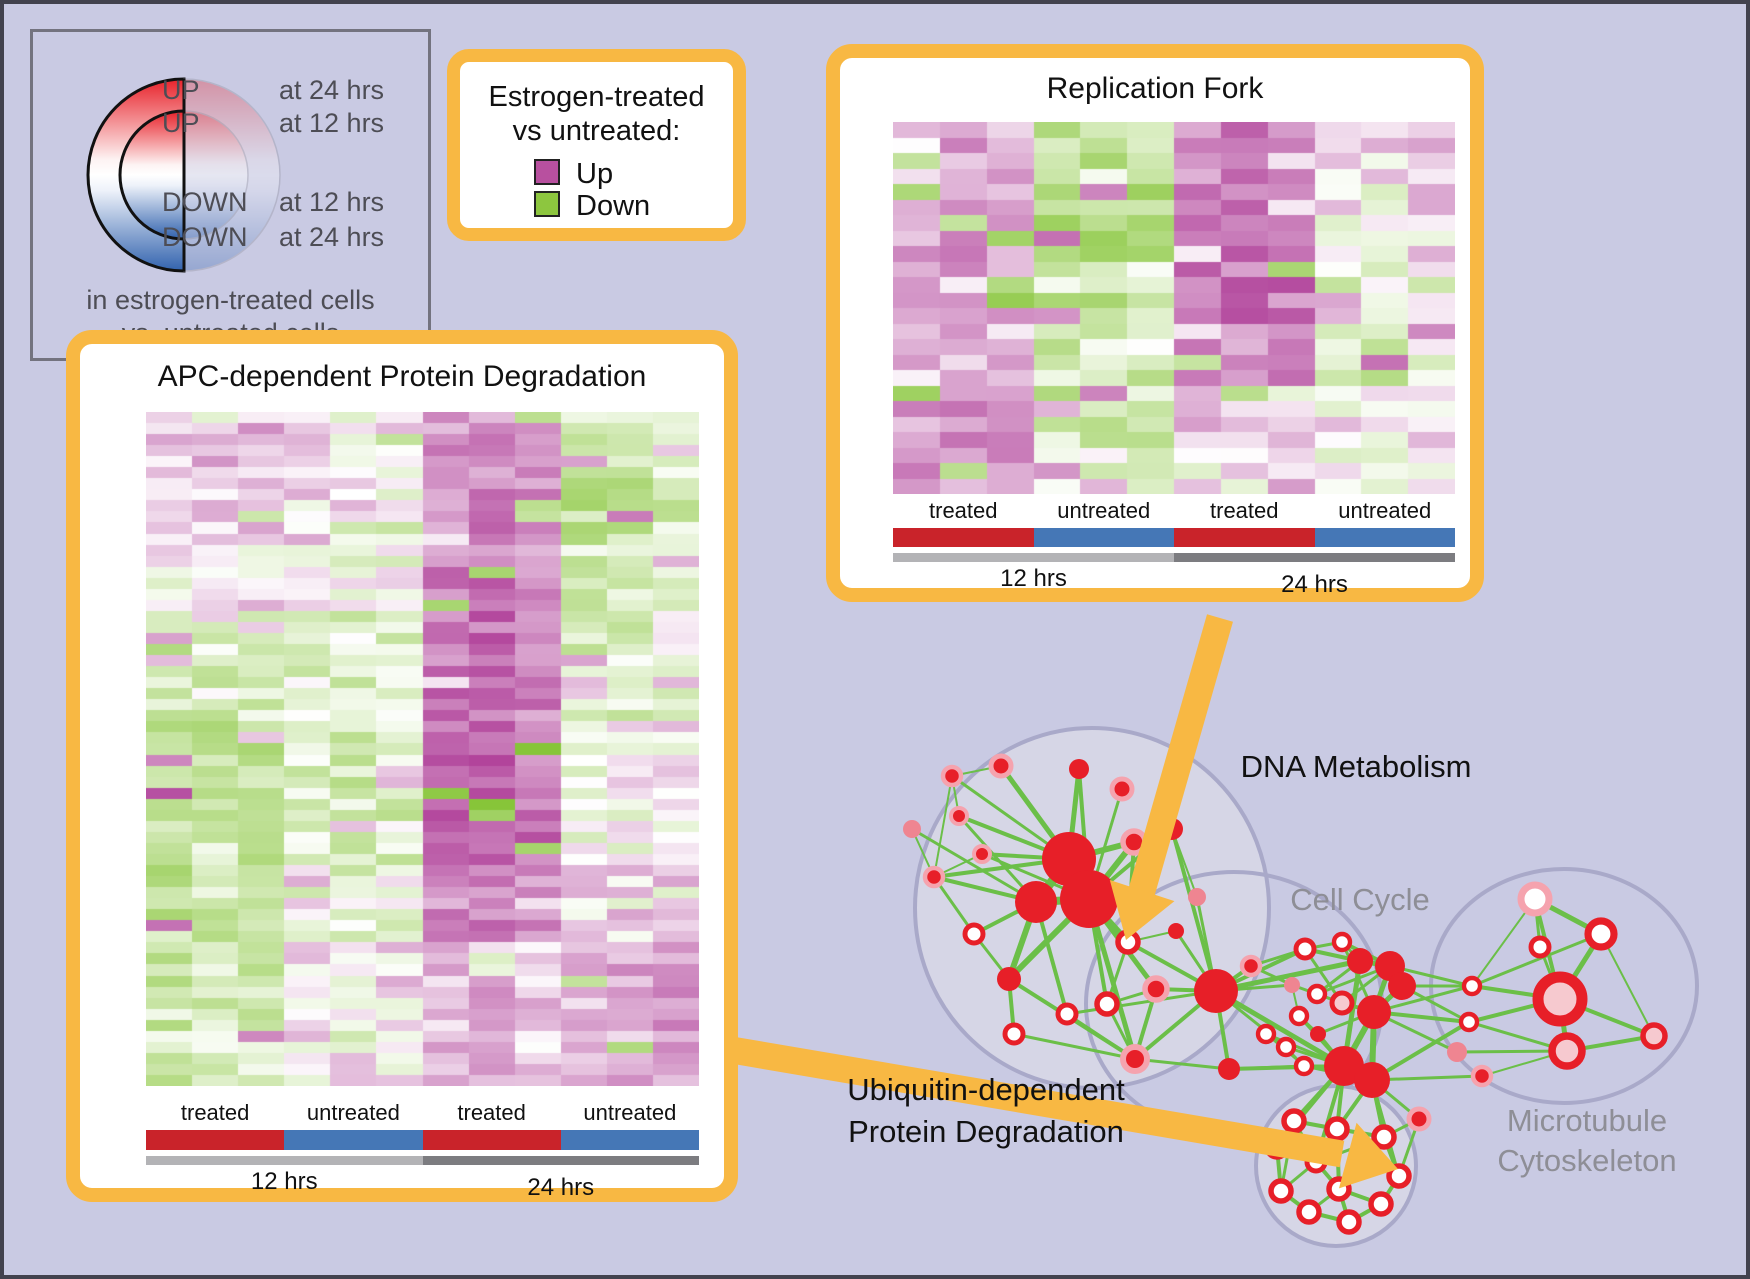  What do you see at coordinates (1155, 88) in the screenshot?
I see `replication-fork-panel-title: Replication Fork` at bounding box center [1155, 88].